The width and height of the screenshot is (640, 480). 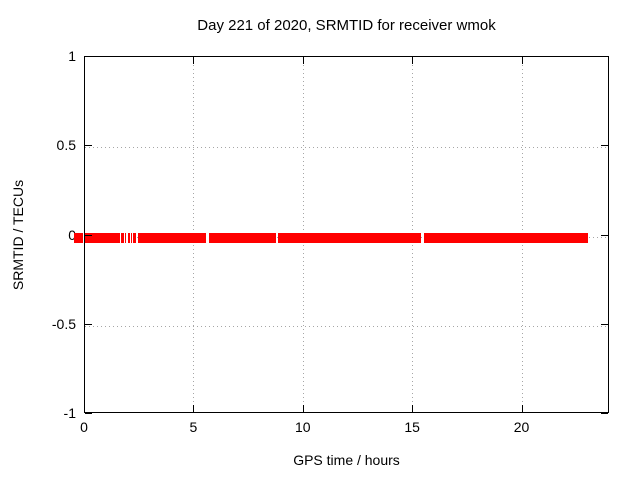 What do you see at coordinates (84, 427) in the screenshot?
I see `x-tick-label: 0` at bounding box center [84, 427].